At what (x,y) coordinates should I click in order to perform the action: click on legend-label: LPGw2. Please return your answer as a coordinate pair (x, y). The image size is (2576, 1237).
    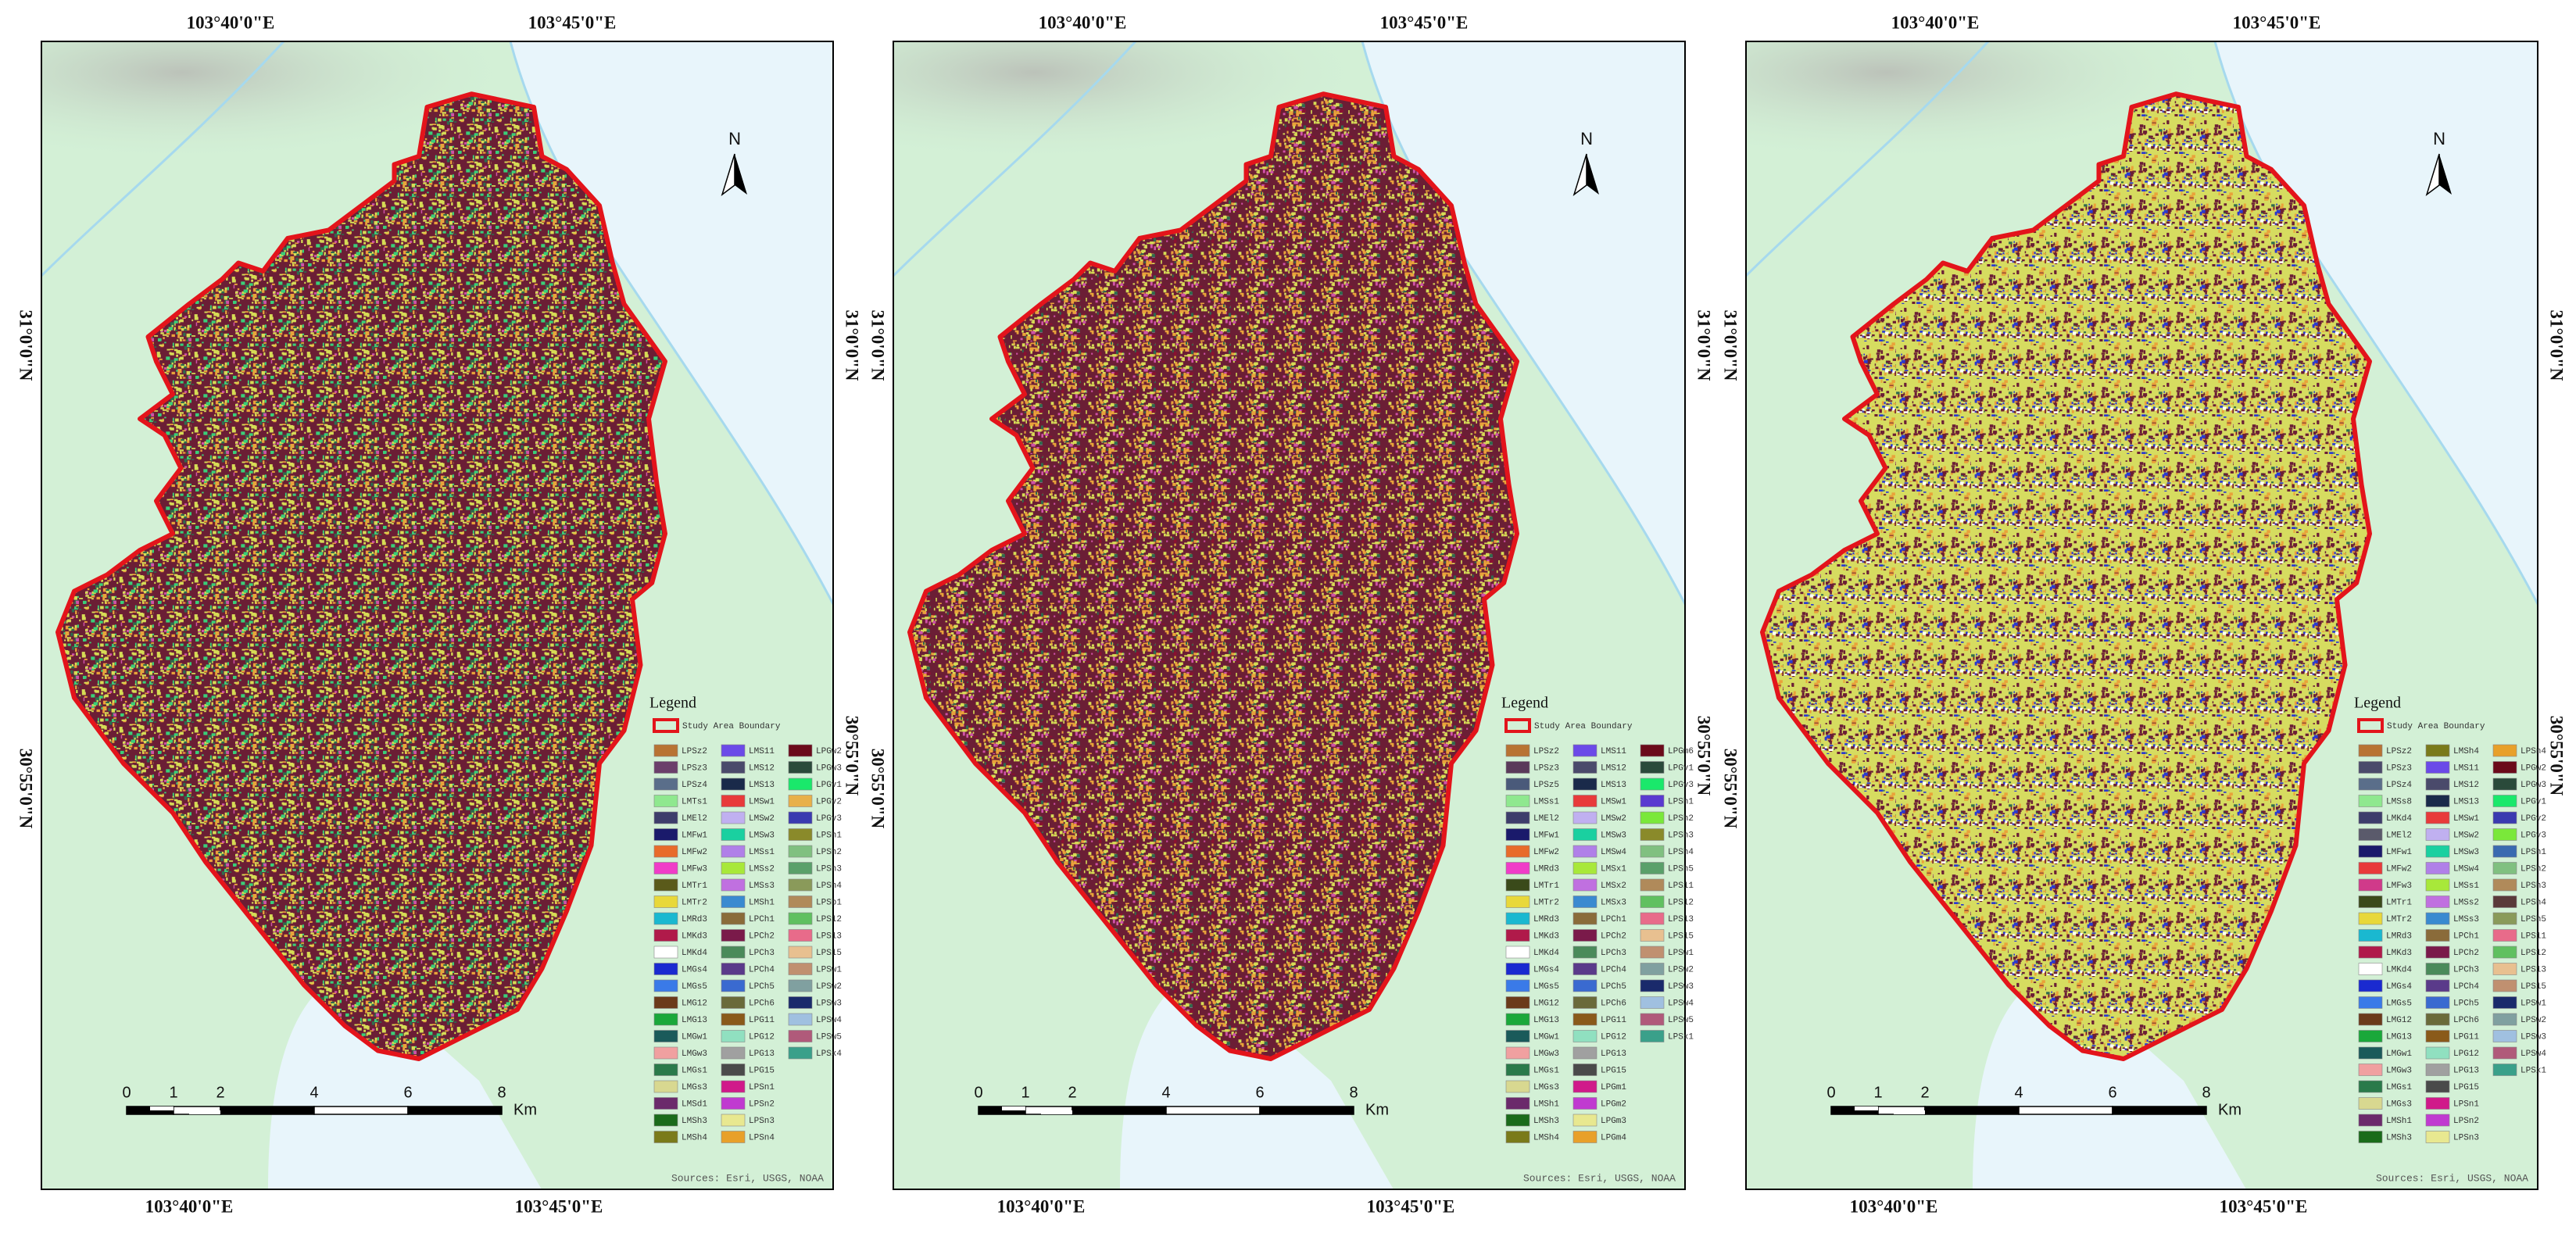
    Looking at the image, I should click on (829, 752).